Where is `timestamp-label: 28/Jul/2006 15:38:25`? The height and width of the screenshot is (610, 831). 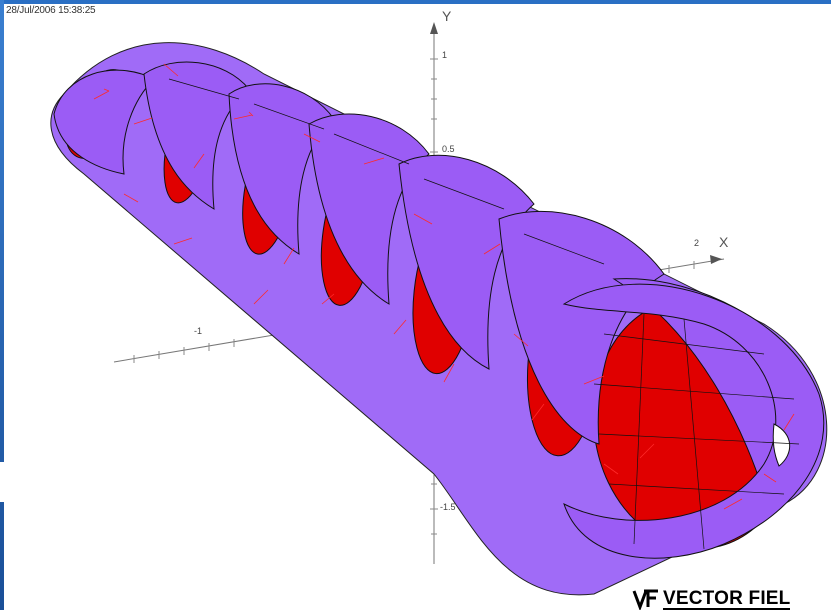 timestamp-label: 28/Jul/2006 15:38:25 is located at coordinates (51, 10).